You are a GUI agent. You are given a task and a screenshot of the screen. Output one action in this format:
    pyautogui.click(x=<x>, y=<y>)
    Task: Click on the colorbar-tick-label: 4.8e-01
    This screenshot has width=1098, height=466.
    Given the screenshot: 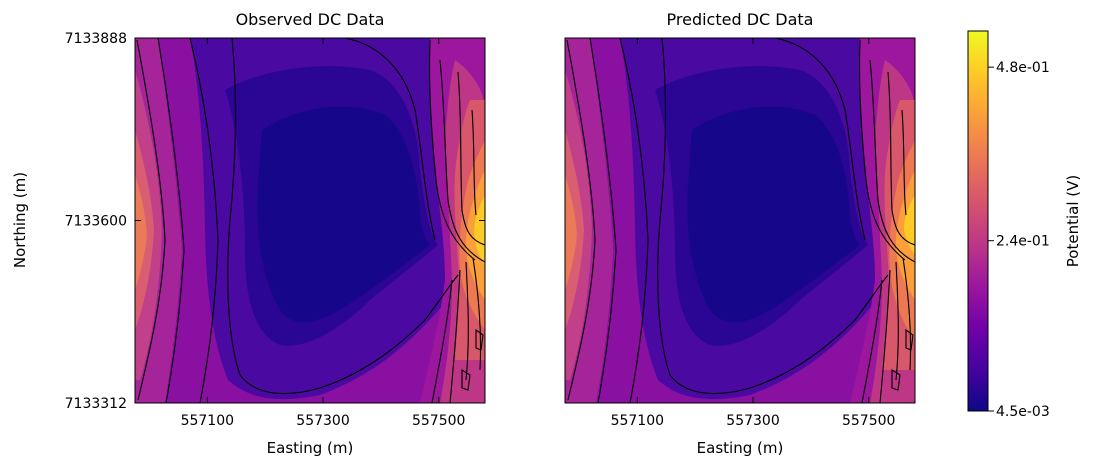 What is the action you would take?
    pyautogui.click(x=1023, y=68)
    